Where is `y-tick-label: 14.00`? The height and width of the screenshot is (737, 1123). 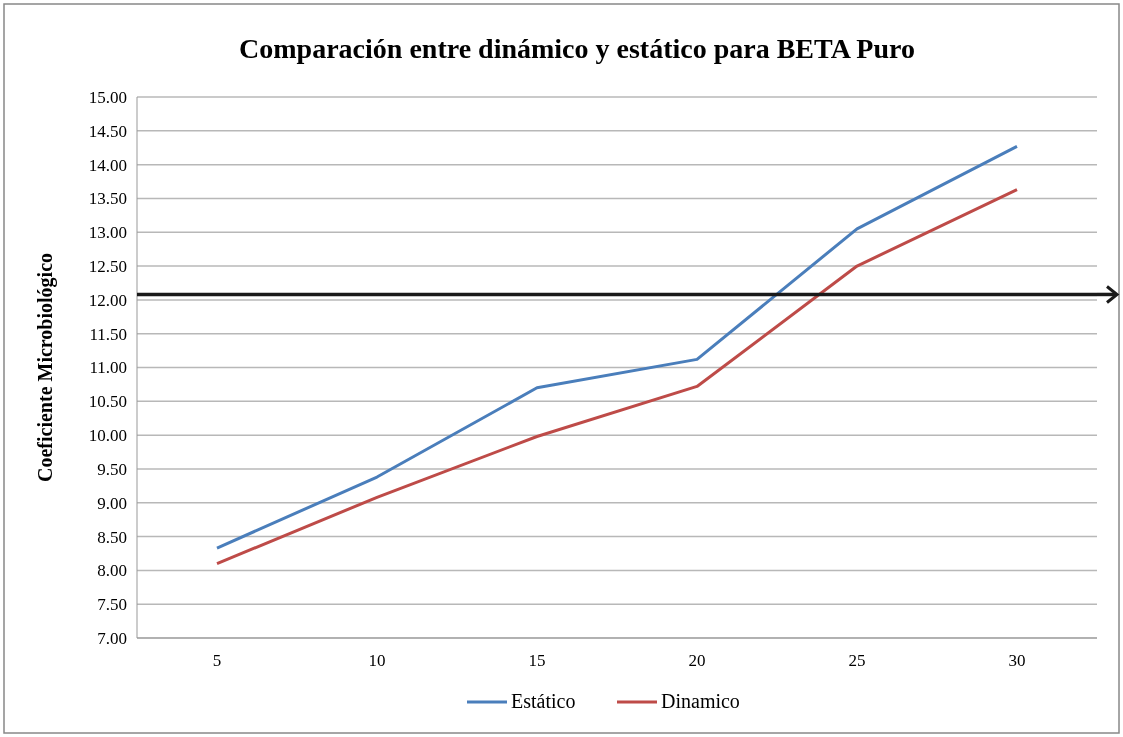
y-tick-label: 14.00 is located at coordinates (107, 165).